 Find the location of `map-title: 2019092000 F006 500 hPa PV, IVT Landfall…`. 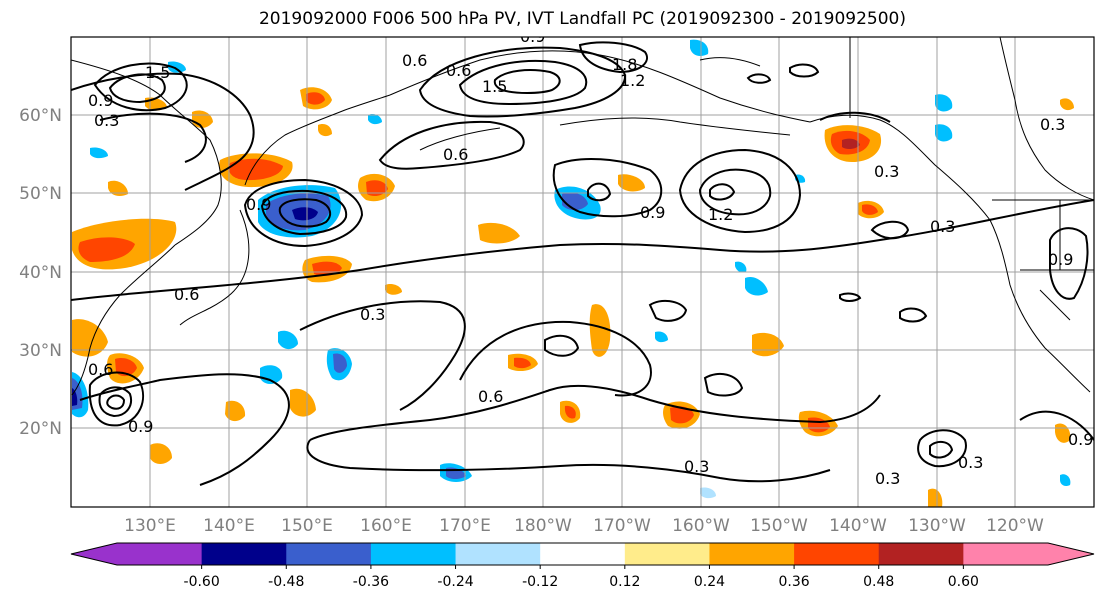

map-title: 2019092000 F006 500 hPa PV, IVT Landfall… is located at coordinates (582, 19).